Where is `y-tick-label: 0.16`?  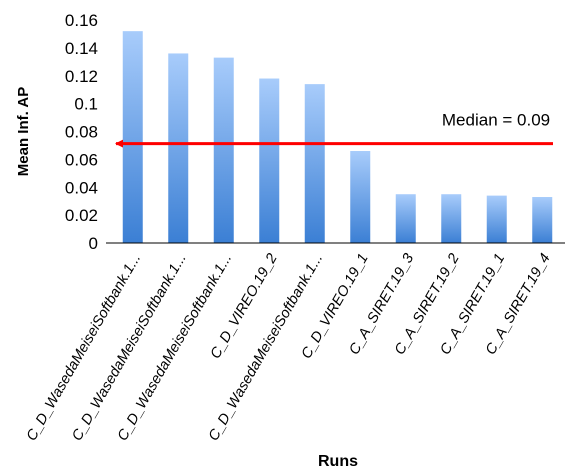 y-tick-label: 0.16 is located at coordinates (81, 20).